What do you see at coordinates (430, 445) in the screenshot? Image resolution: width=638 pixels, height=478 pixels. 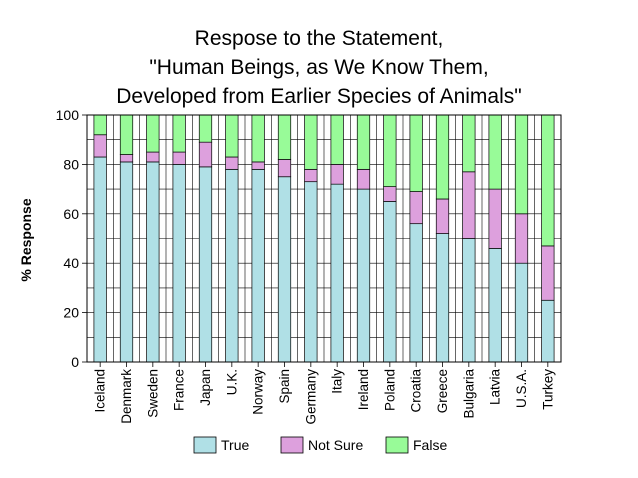 I see `legend-label: False` at bounding box center [430, 445].